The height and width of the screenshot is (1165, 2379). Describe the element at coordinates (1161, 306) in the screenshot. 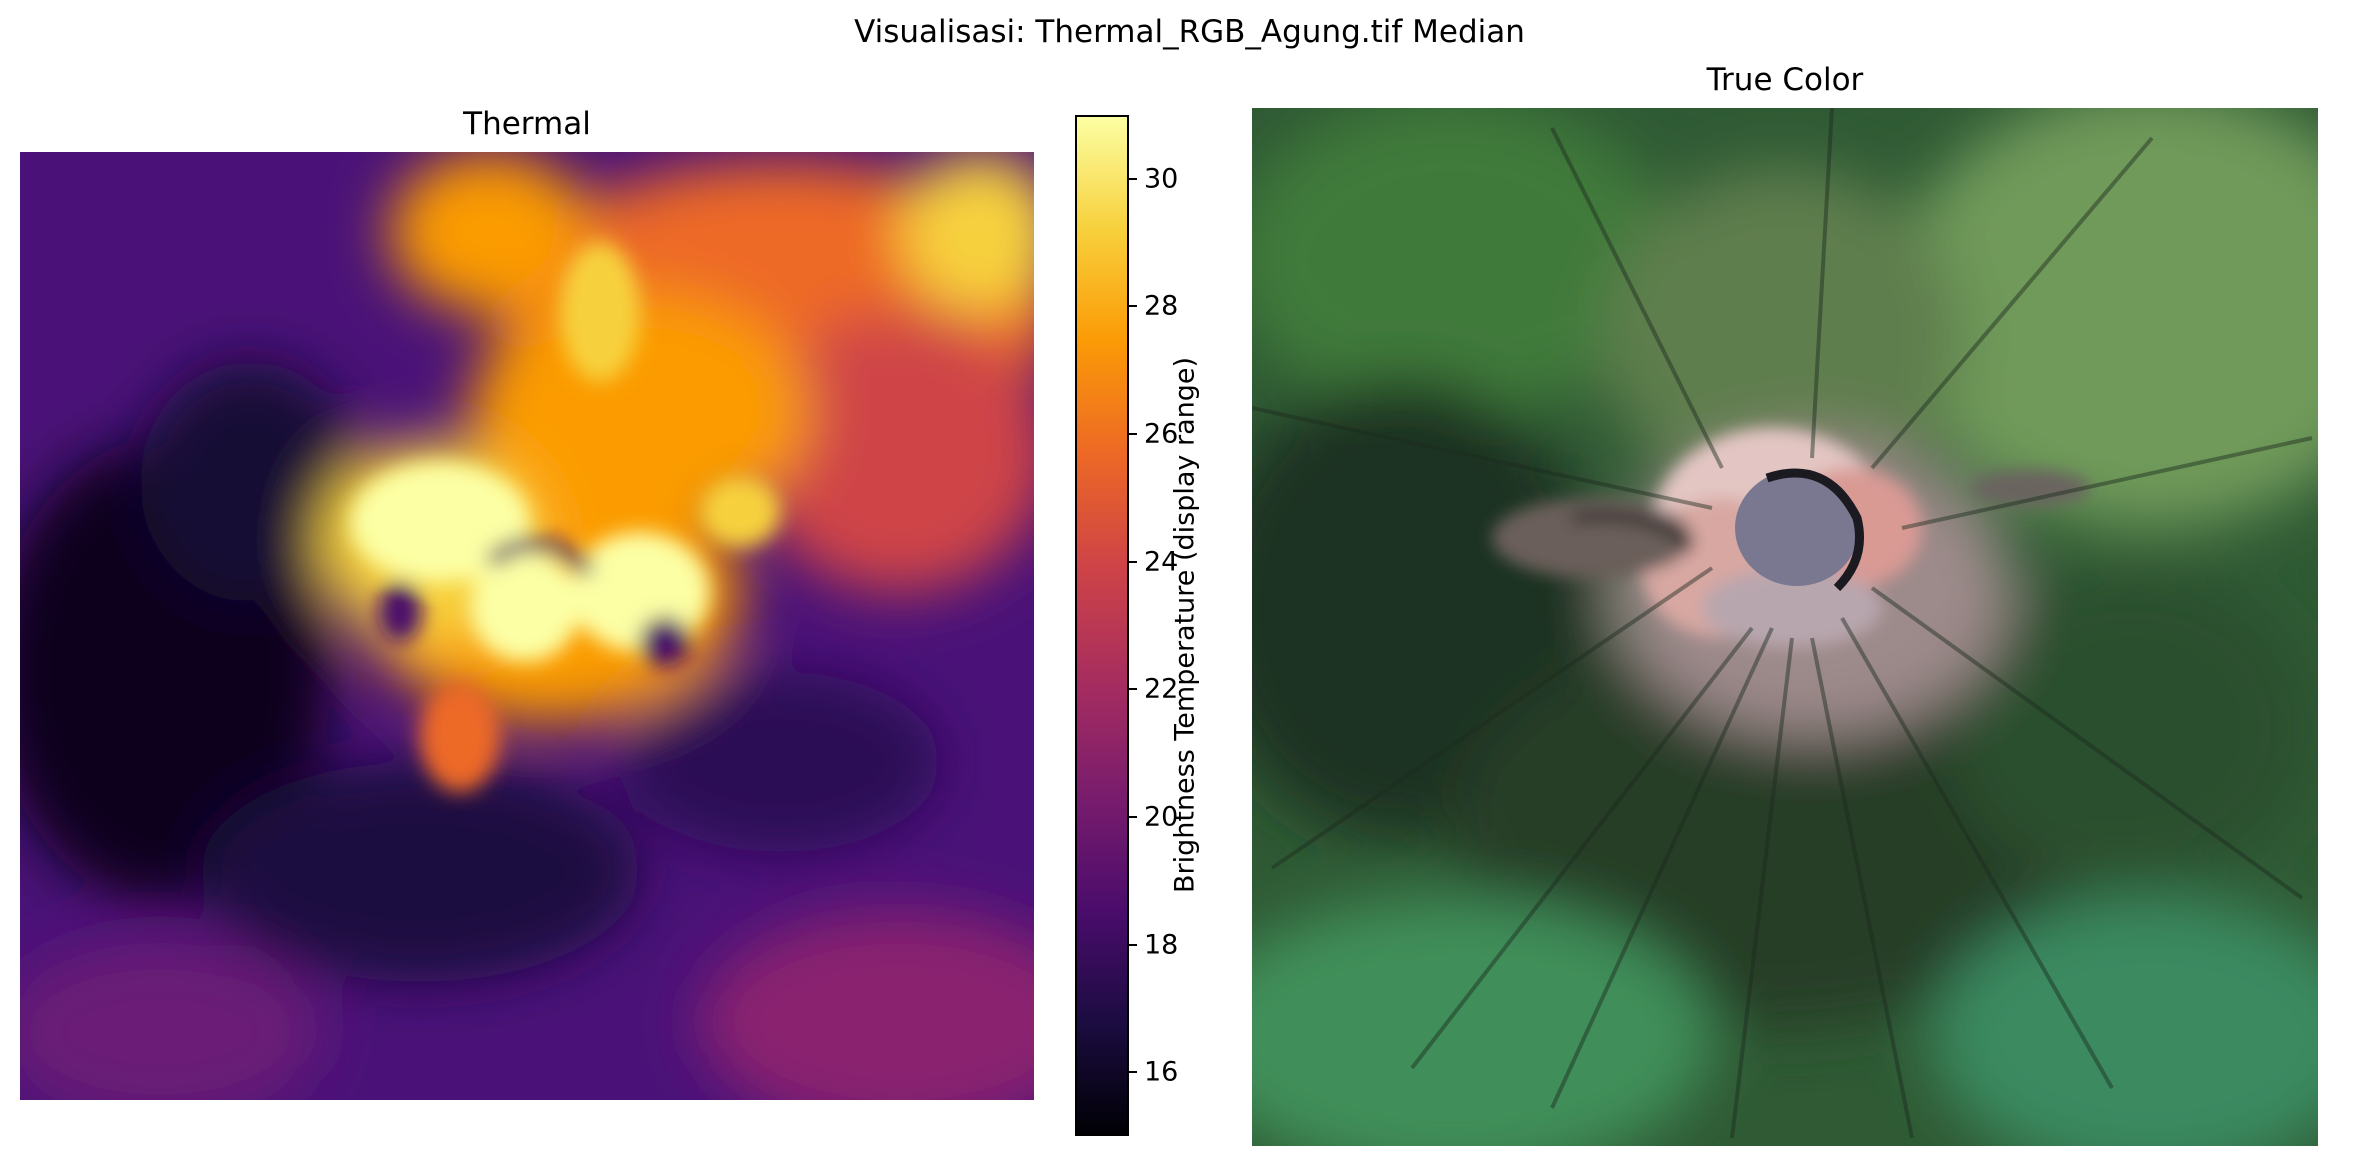

I see `colorbar-tick-label: 28` at that location.